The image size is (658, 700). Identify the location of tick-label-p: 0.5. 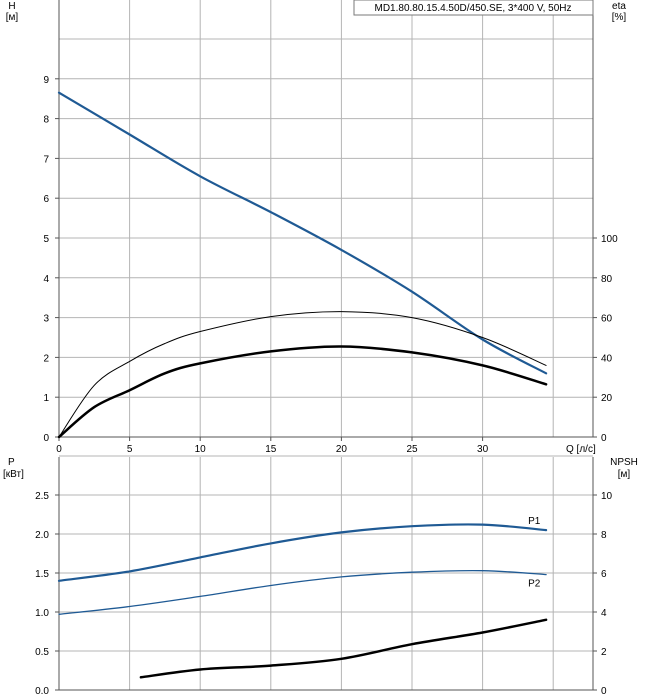
(42, 652).